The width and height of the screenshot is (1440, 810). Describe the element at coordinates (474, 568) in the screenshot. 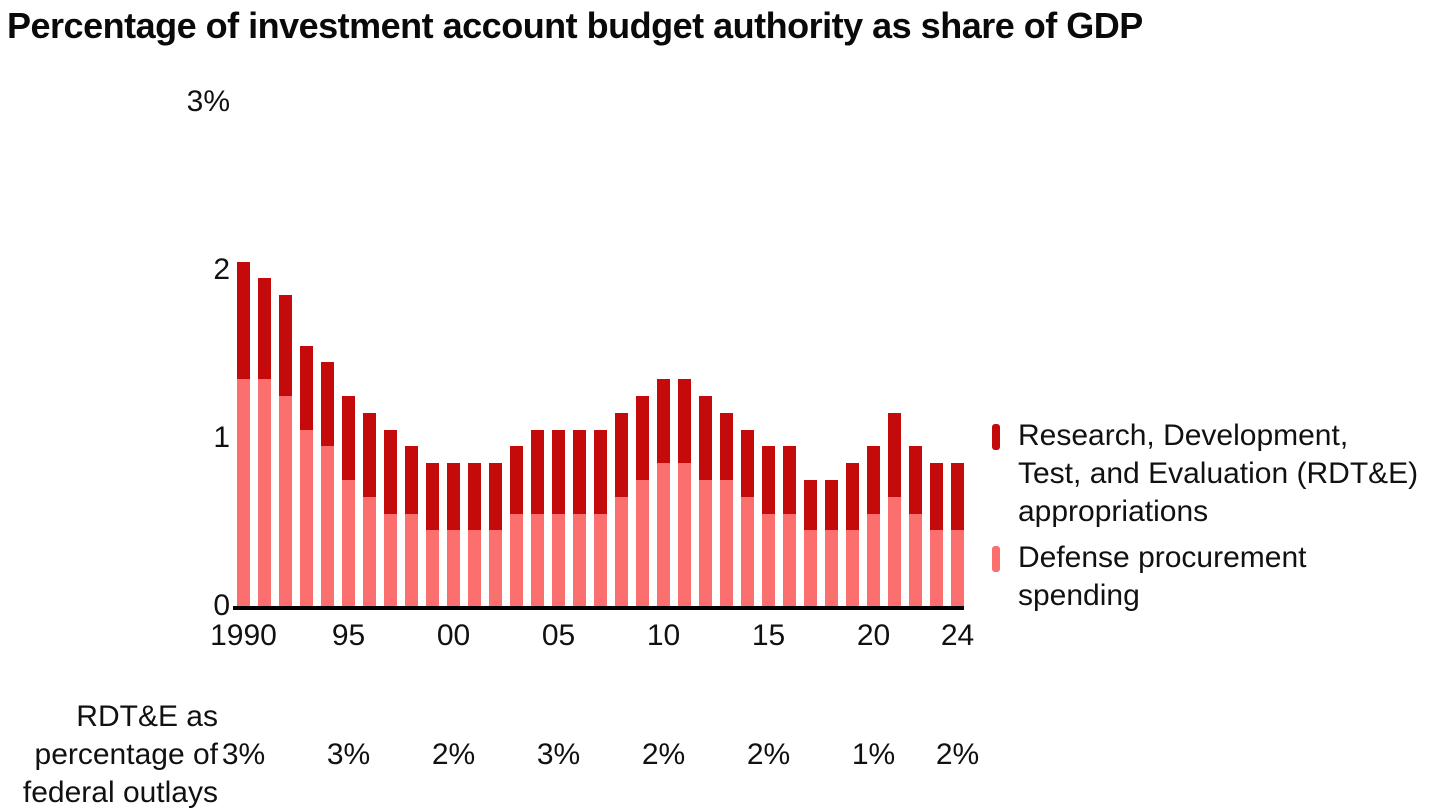

I see `bar-procurement-2001` at that location.